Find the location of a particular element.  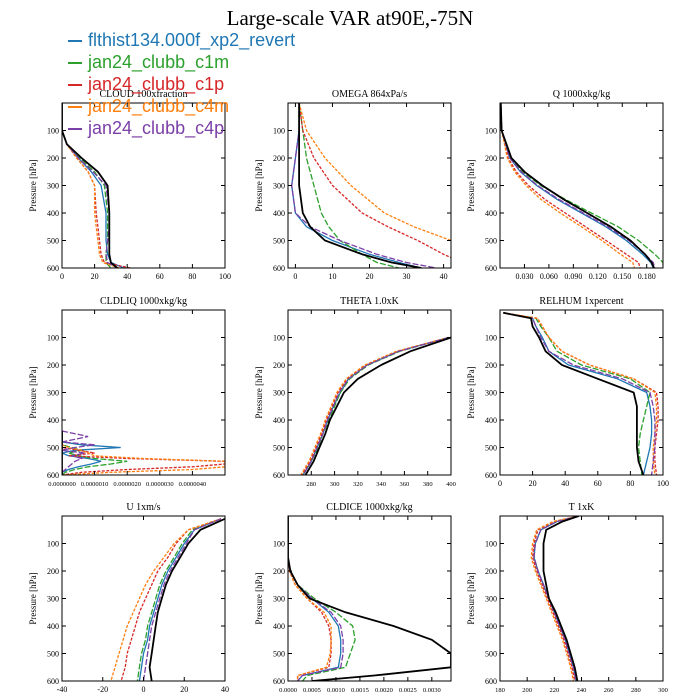

x-tick-label: 0.120 is located at coordinates (598, 276).